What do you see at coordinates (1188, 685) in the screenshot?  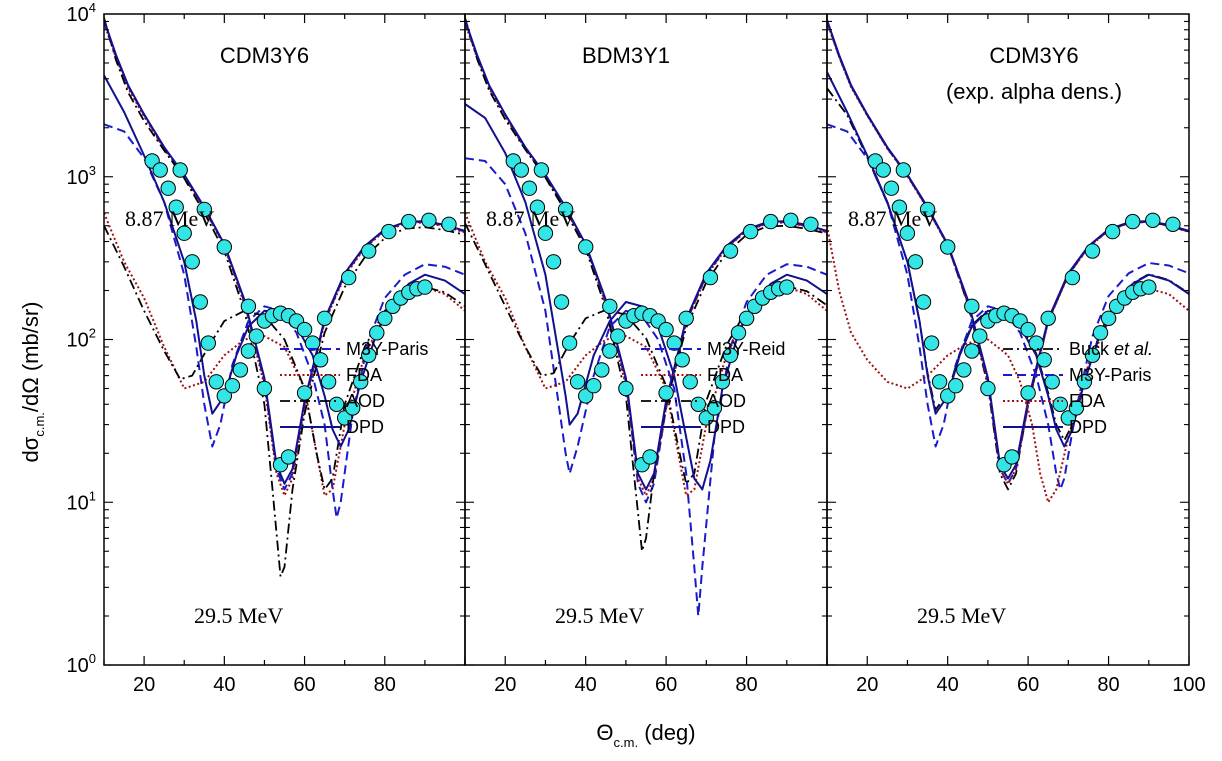 I see `x-tick-label: 100` at bounding box center [1188, 685].